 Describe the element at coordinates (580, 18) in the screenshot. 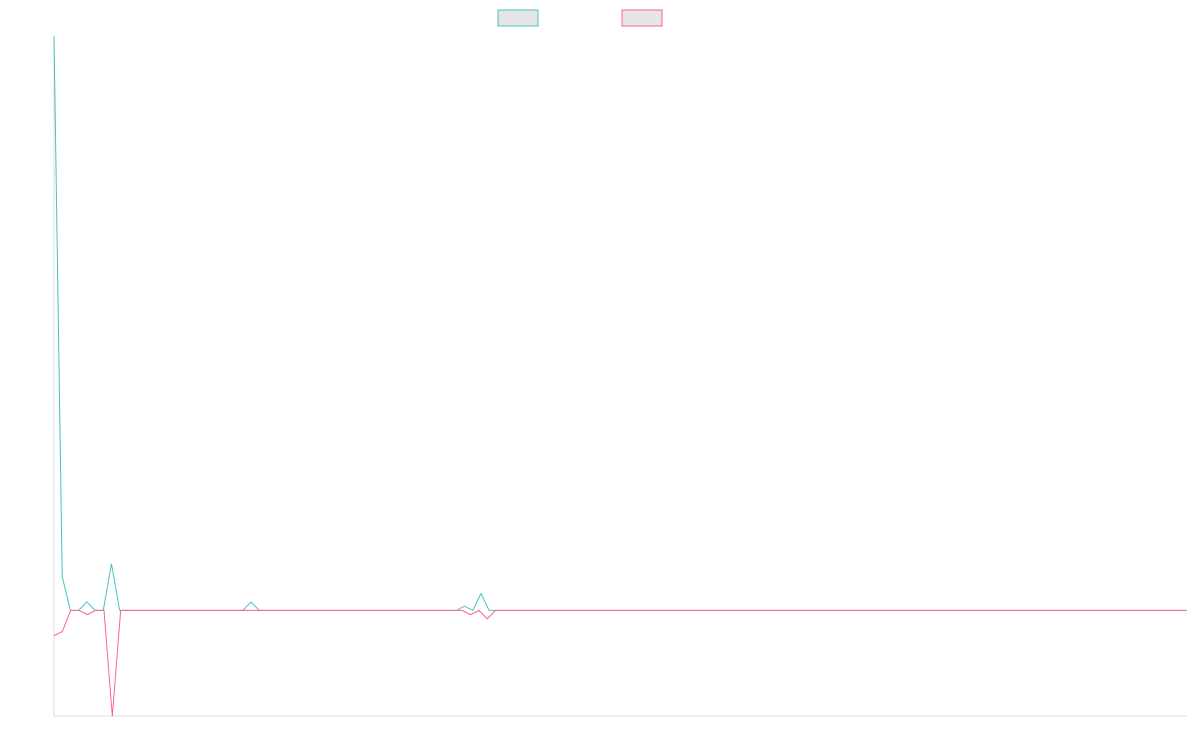

I see `legend` at that location.